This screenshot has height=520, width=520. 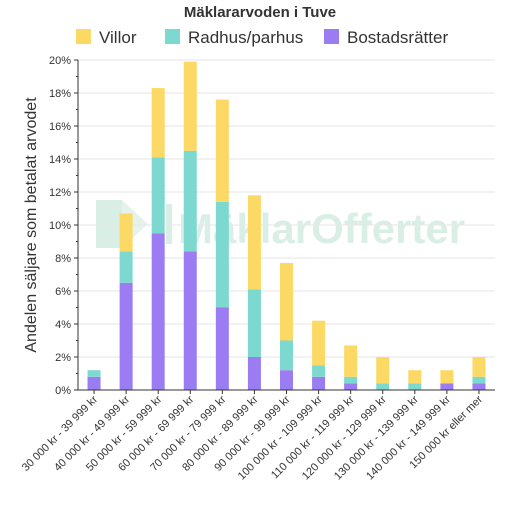 What do you see at coordinates (63, 325) in the screenshot?
I see `y-tick-label: 4%` at bounding box center [63, 325].